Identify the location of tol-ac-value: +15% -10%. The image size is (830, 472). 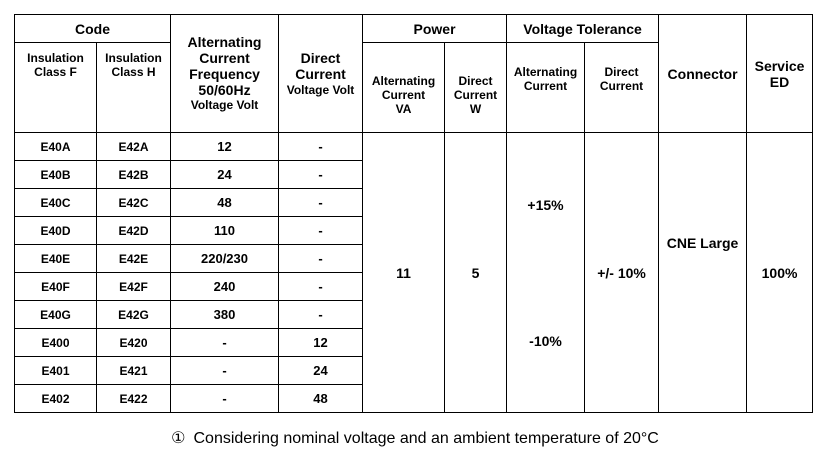
(546, 272).